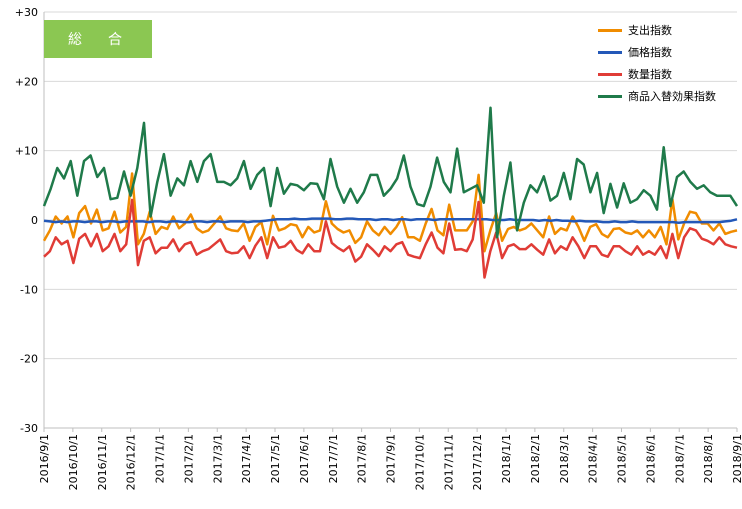  Describe the element at coordinates (246, 458) in the screenshot. I see `x-tick-label: 2017/4/1` at that location.